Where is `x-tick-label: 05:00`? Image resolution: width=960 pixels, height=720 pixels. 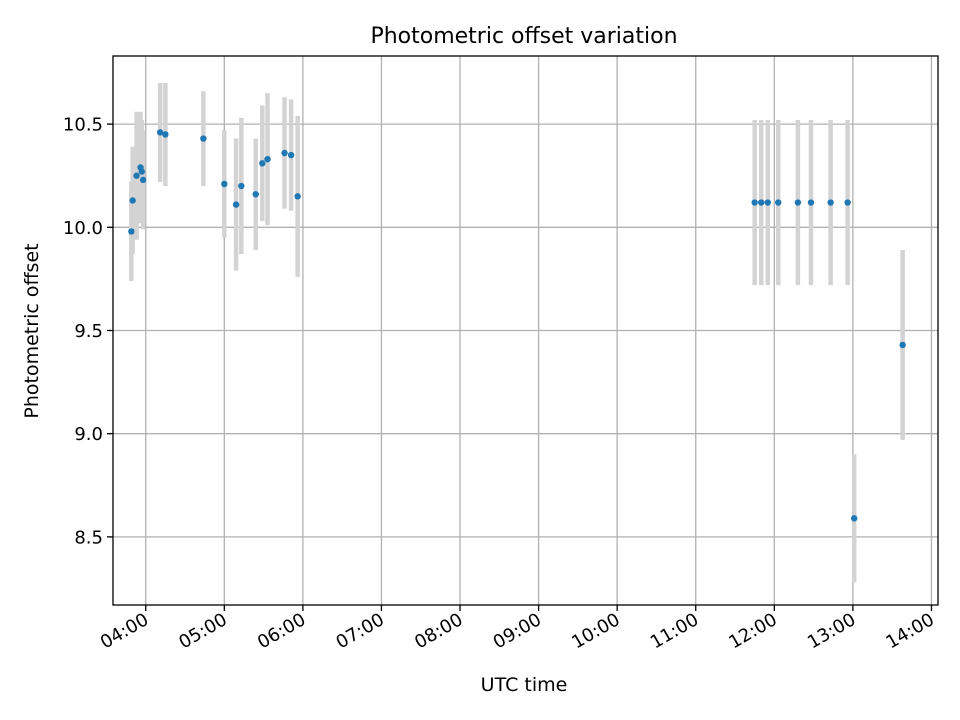 x-tick-label: 05:00 is located at coordinates (202, 631).